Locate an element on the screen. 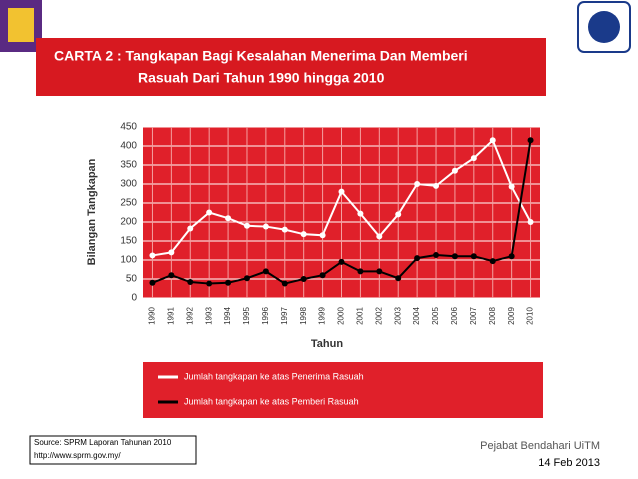  x-tick-label: 2000 is located at coordinates (341, 316).